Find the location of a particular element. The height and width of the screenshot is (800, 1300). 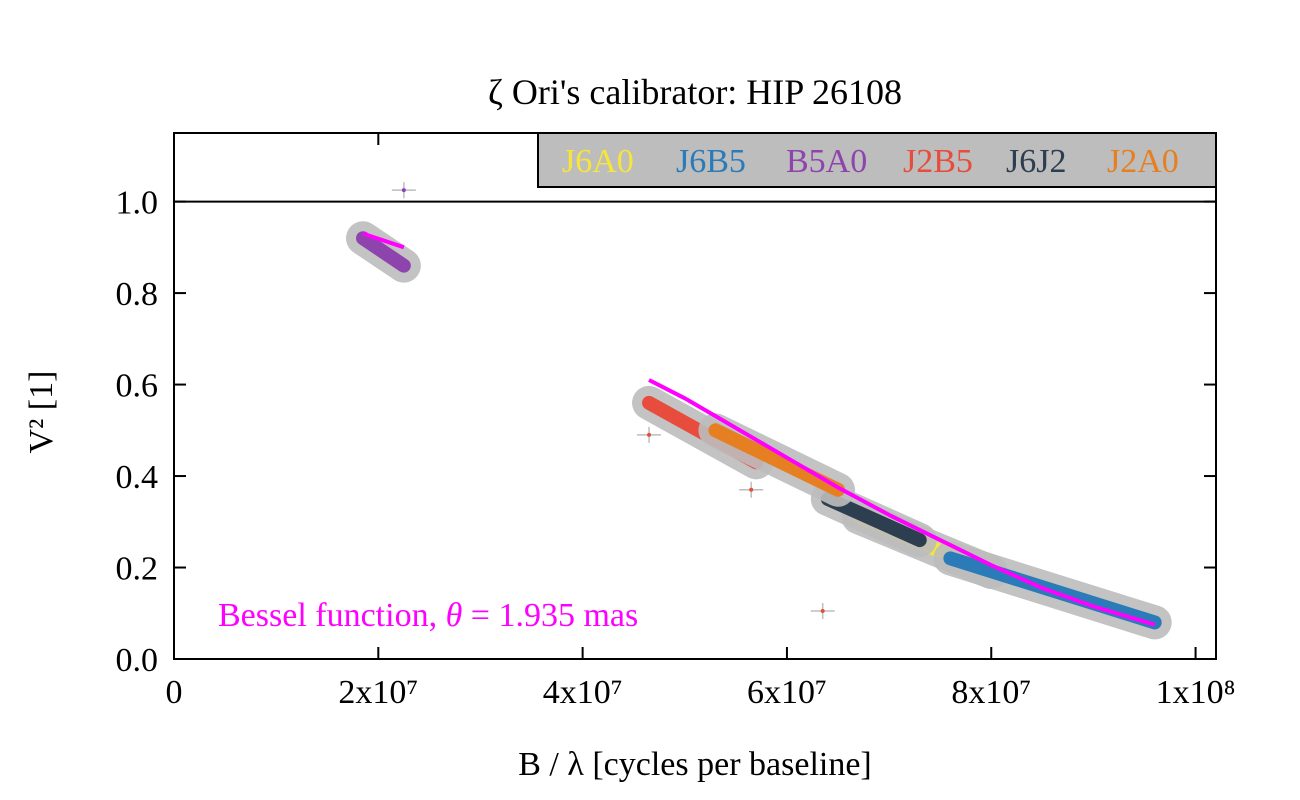

fit-label-value: = 1.935 mas is located at coordinates (550, 615).